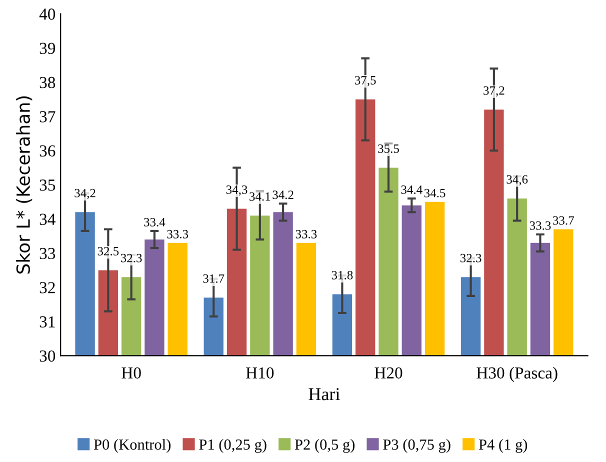 The width and height of the screenshot is (606, 462). Describe the element at coordinates (411, 189) in the screenshot. I see `data-label: 34.4` at that location.